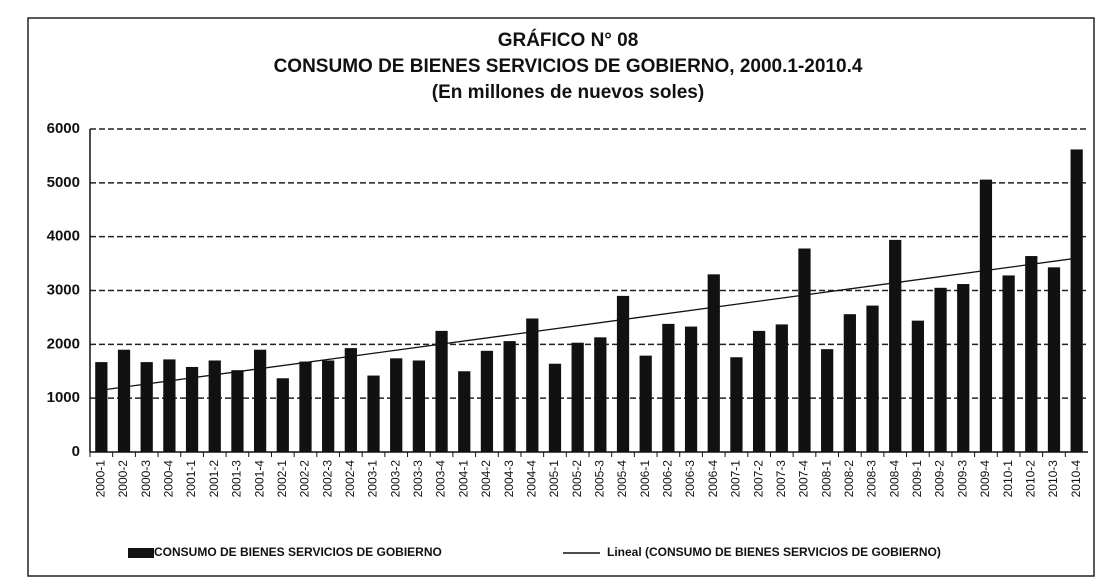 This screenshot has width=1102, height=587. Describe the element at coordinates (463, 479) in the screenshot. I see `x-tick-label: 2004-1` at that location.